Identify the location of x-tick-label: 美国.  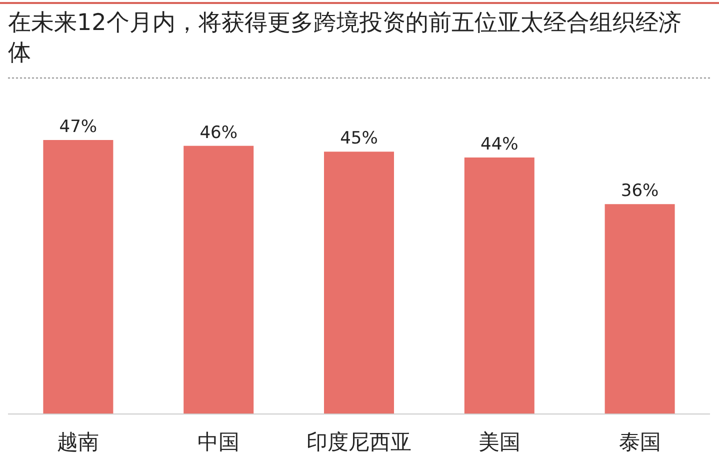
(499, 442).